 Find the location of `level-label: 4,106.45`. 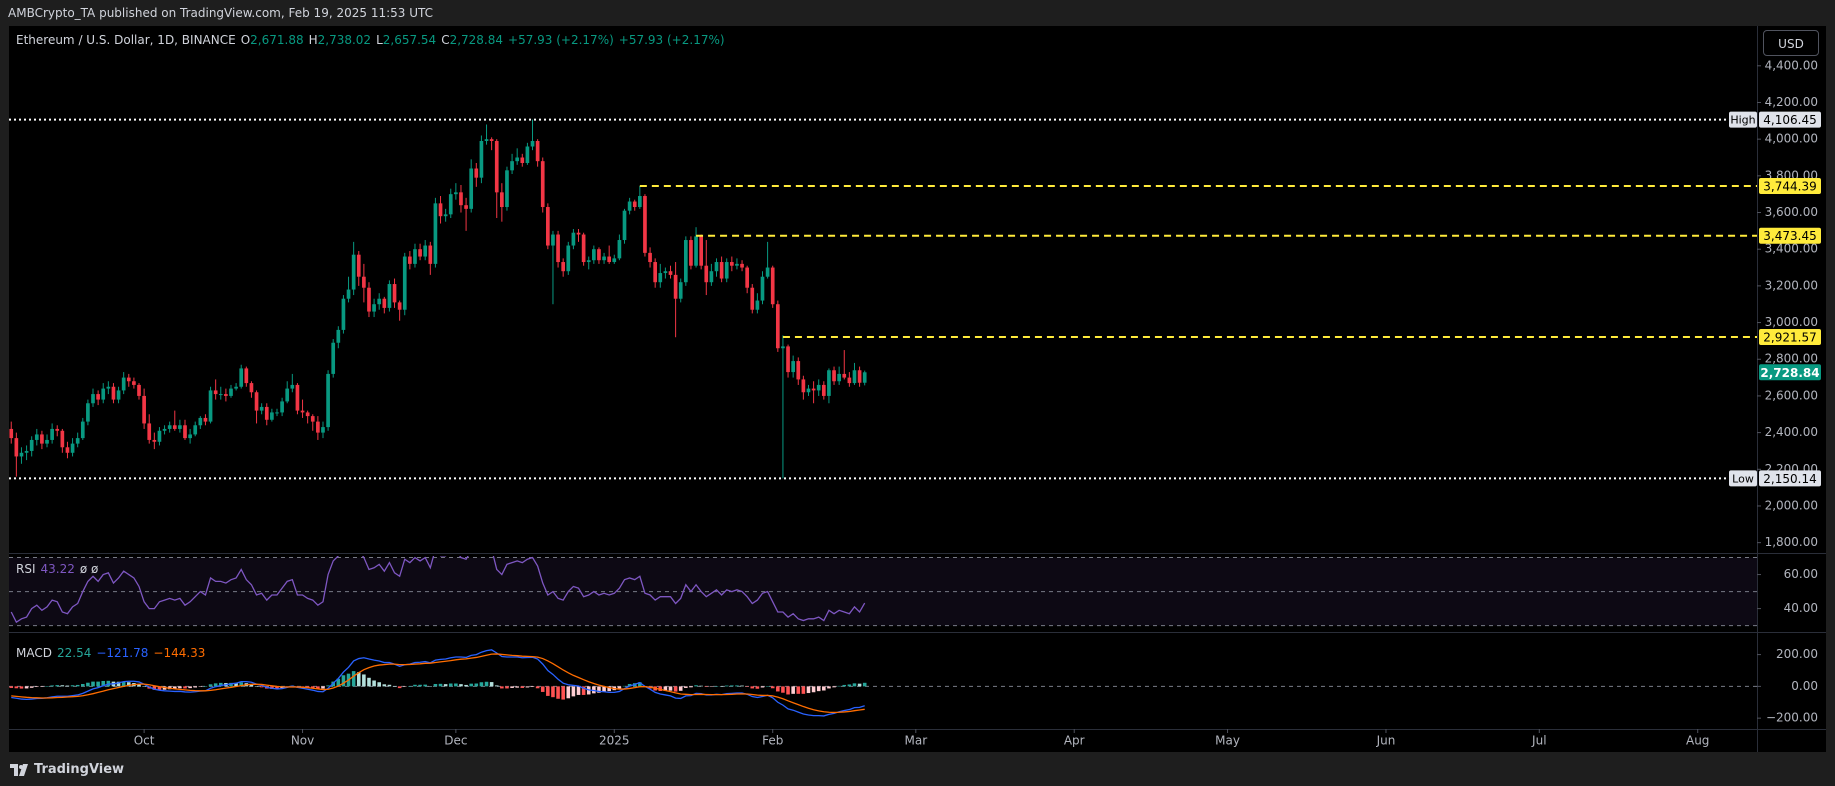

level-label: 4,106.45 is located at coordinates (1789, 120).